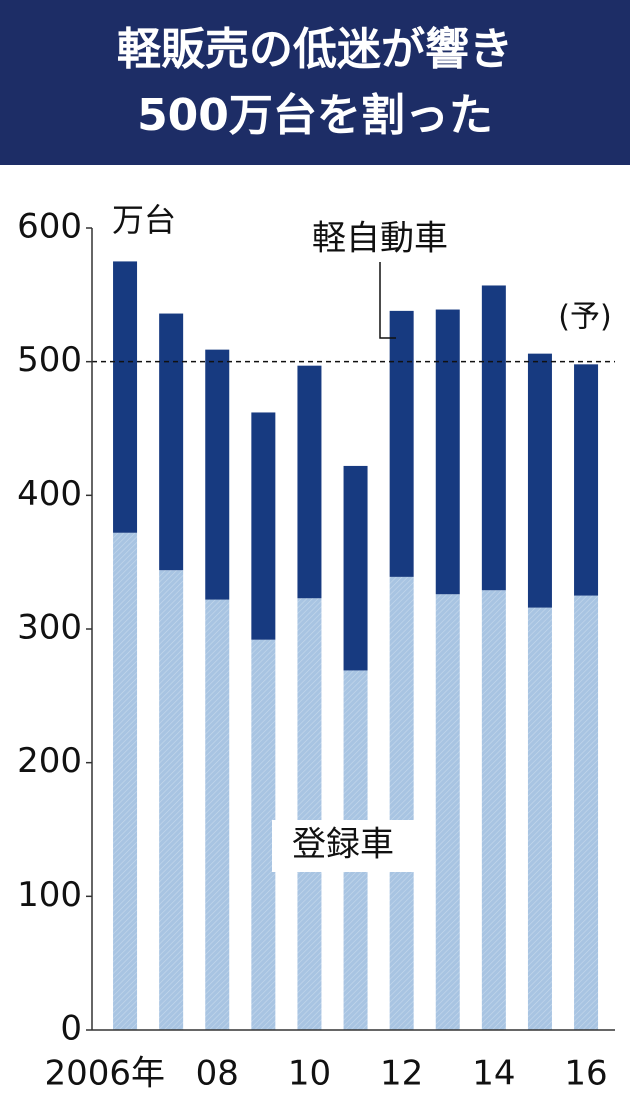 Image resolution: width=630 pixels, height=1115 pixels. What do you see at coordinates (49, 494) in the screenshot?
I see `y-tick-label: 400` at bounding box center [49, 494].